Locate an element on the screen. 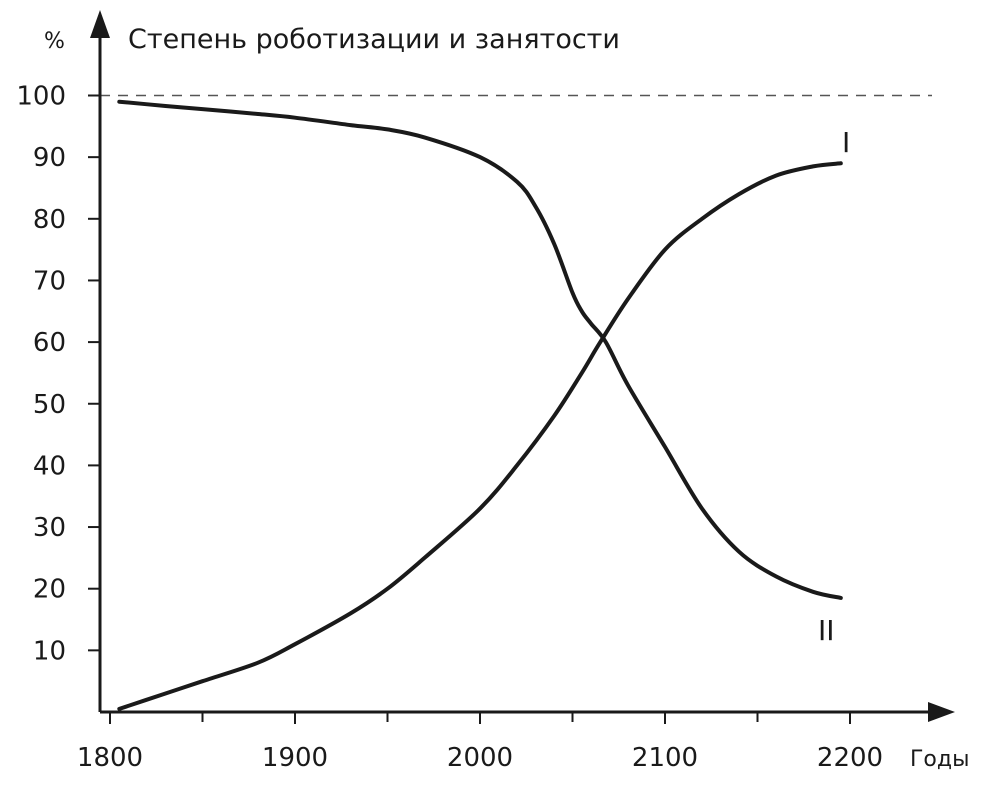 The height and width of the screenshot is (791, 1000). y-tick-label: 40 is located at coordinates (49, 466).